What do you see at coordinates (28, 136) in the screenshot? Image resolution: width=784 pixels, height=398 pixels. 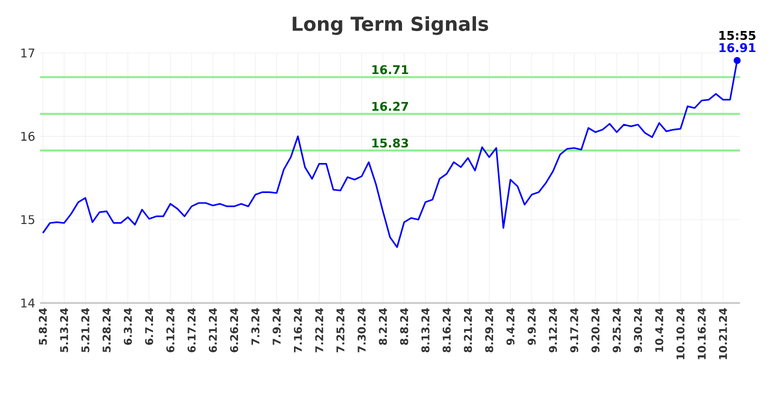 I see `y-tick-label: 16` at bounding box center [28, 136].